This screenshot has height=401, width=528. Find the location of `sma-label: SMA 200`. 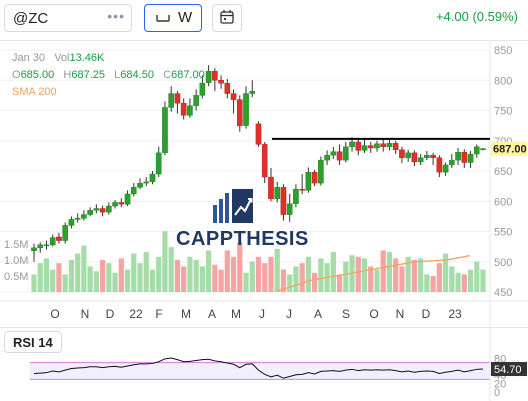

sma-label: SMA 200 is located at coordinates (34, 92).